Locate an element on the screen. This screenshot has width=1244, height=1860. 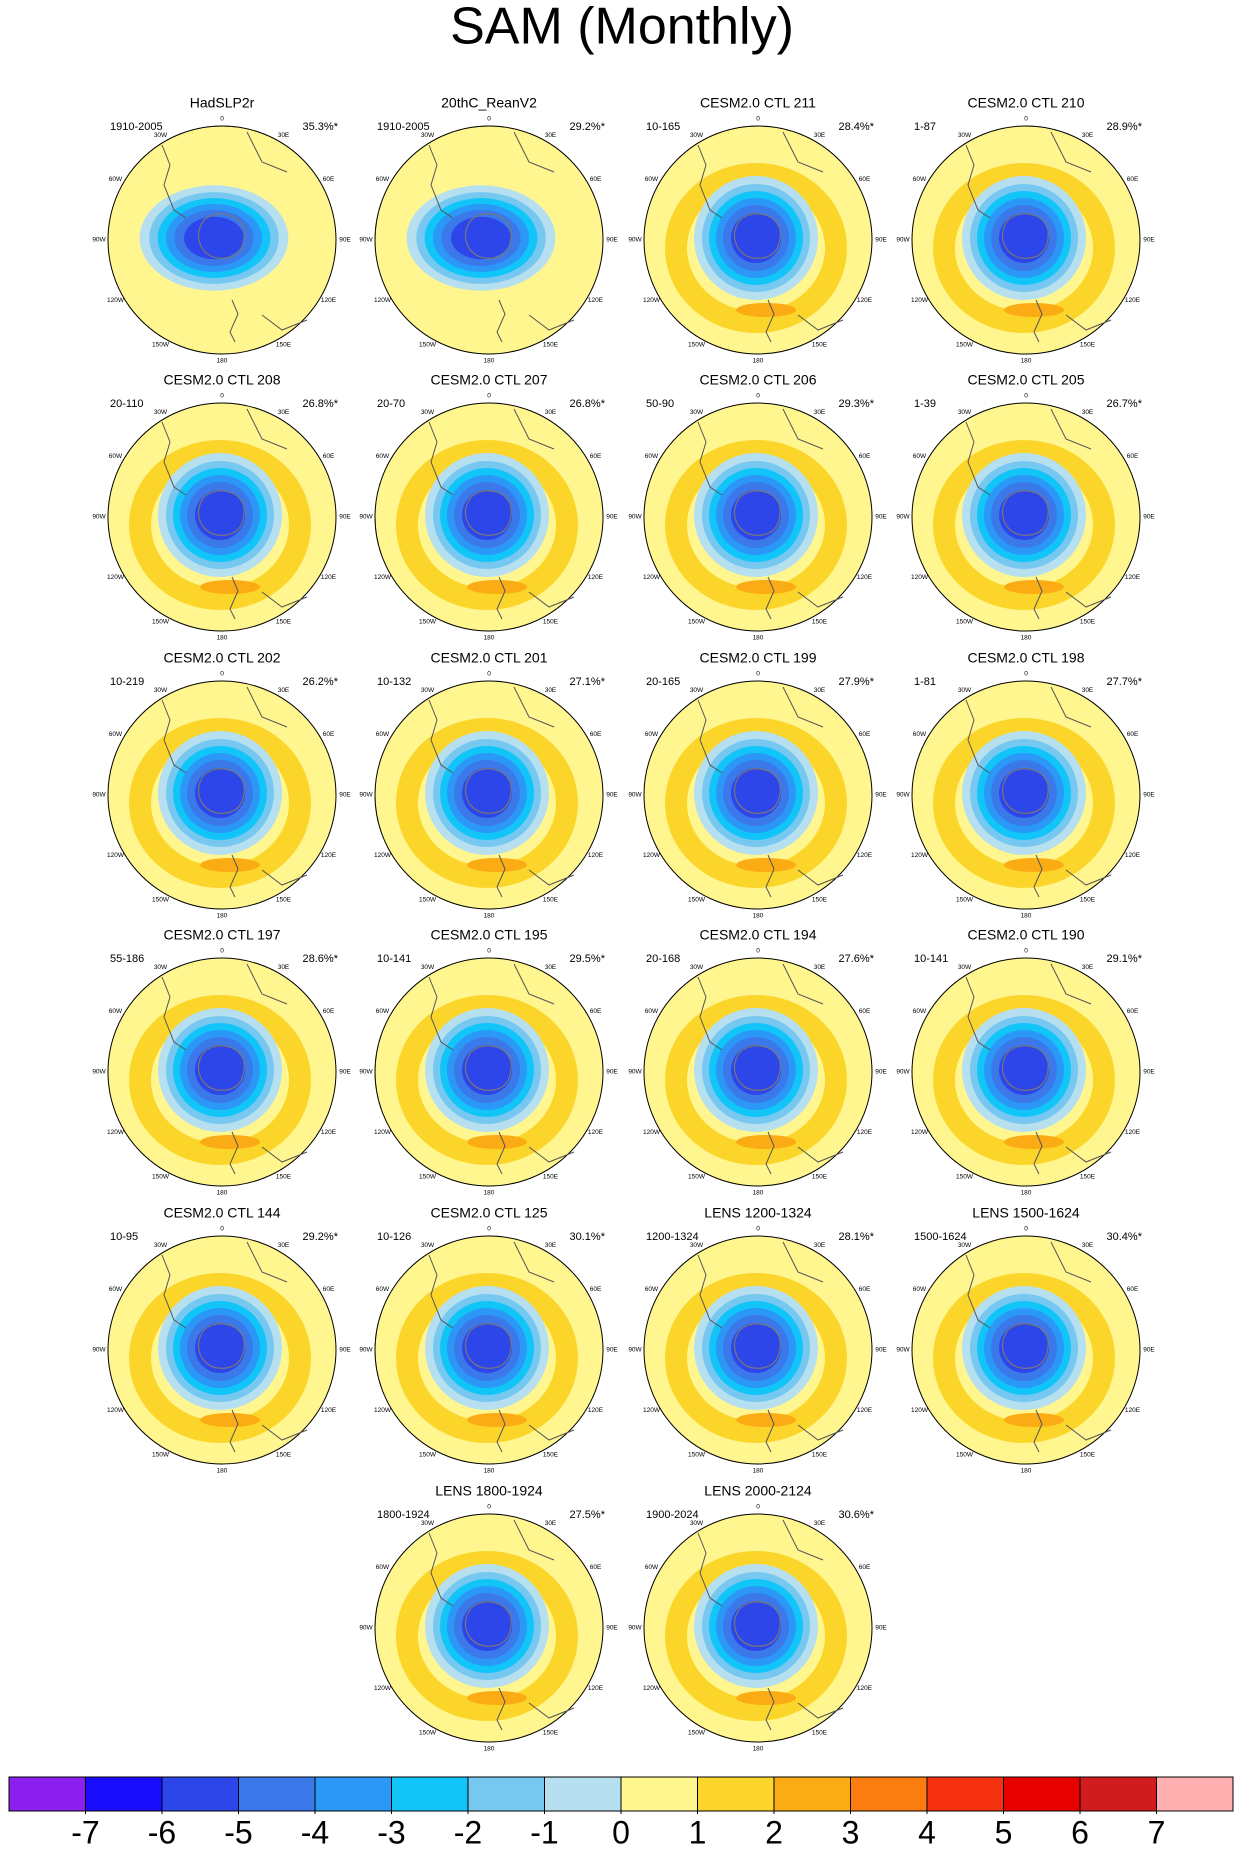
colorbar-tick-label: -7 is located at coordinates (85, 1832).